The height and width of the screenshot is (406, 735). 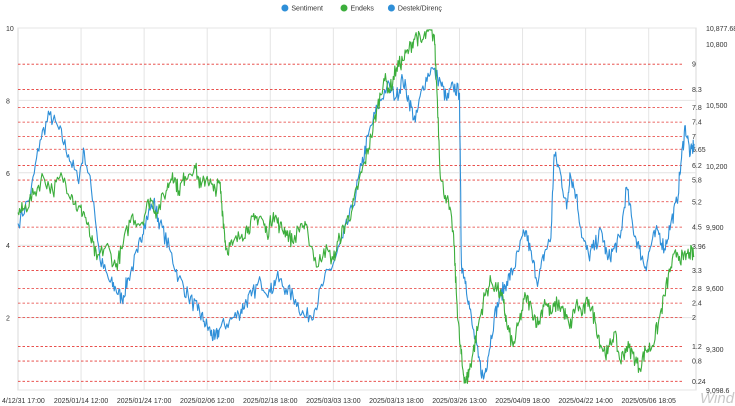 I want to click on sr-level-label: 8.3, so click(x=697, y=90).